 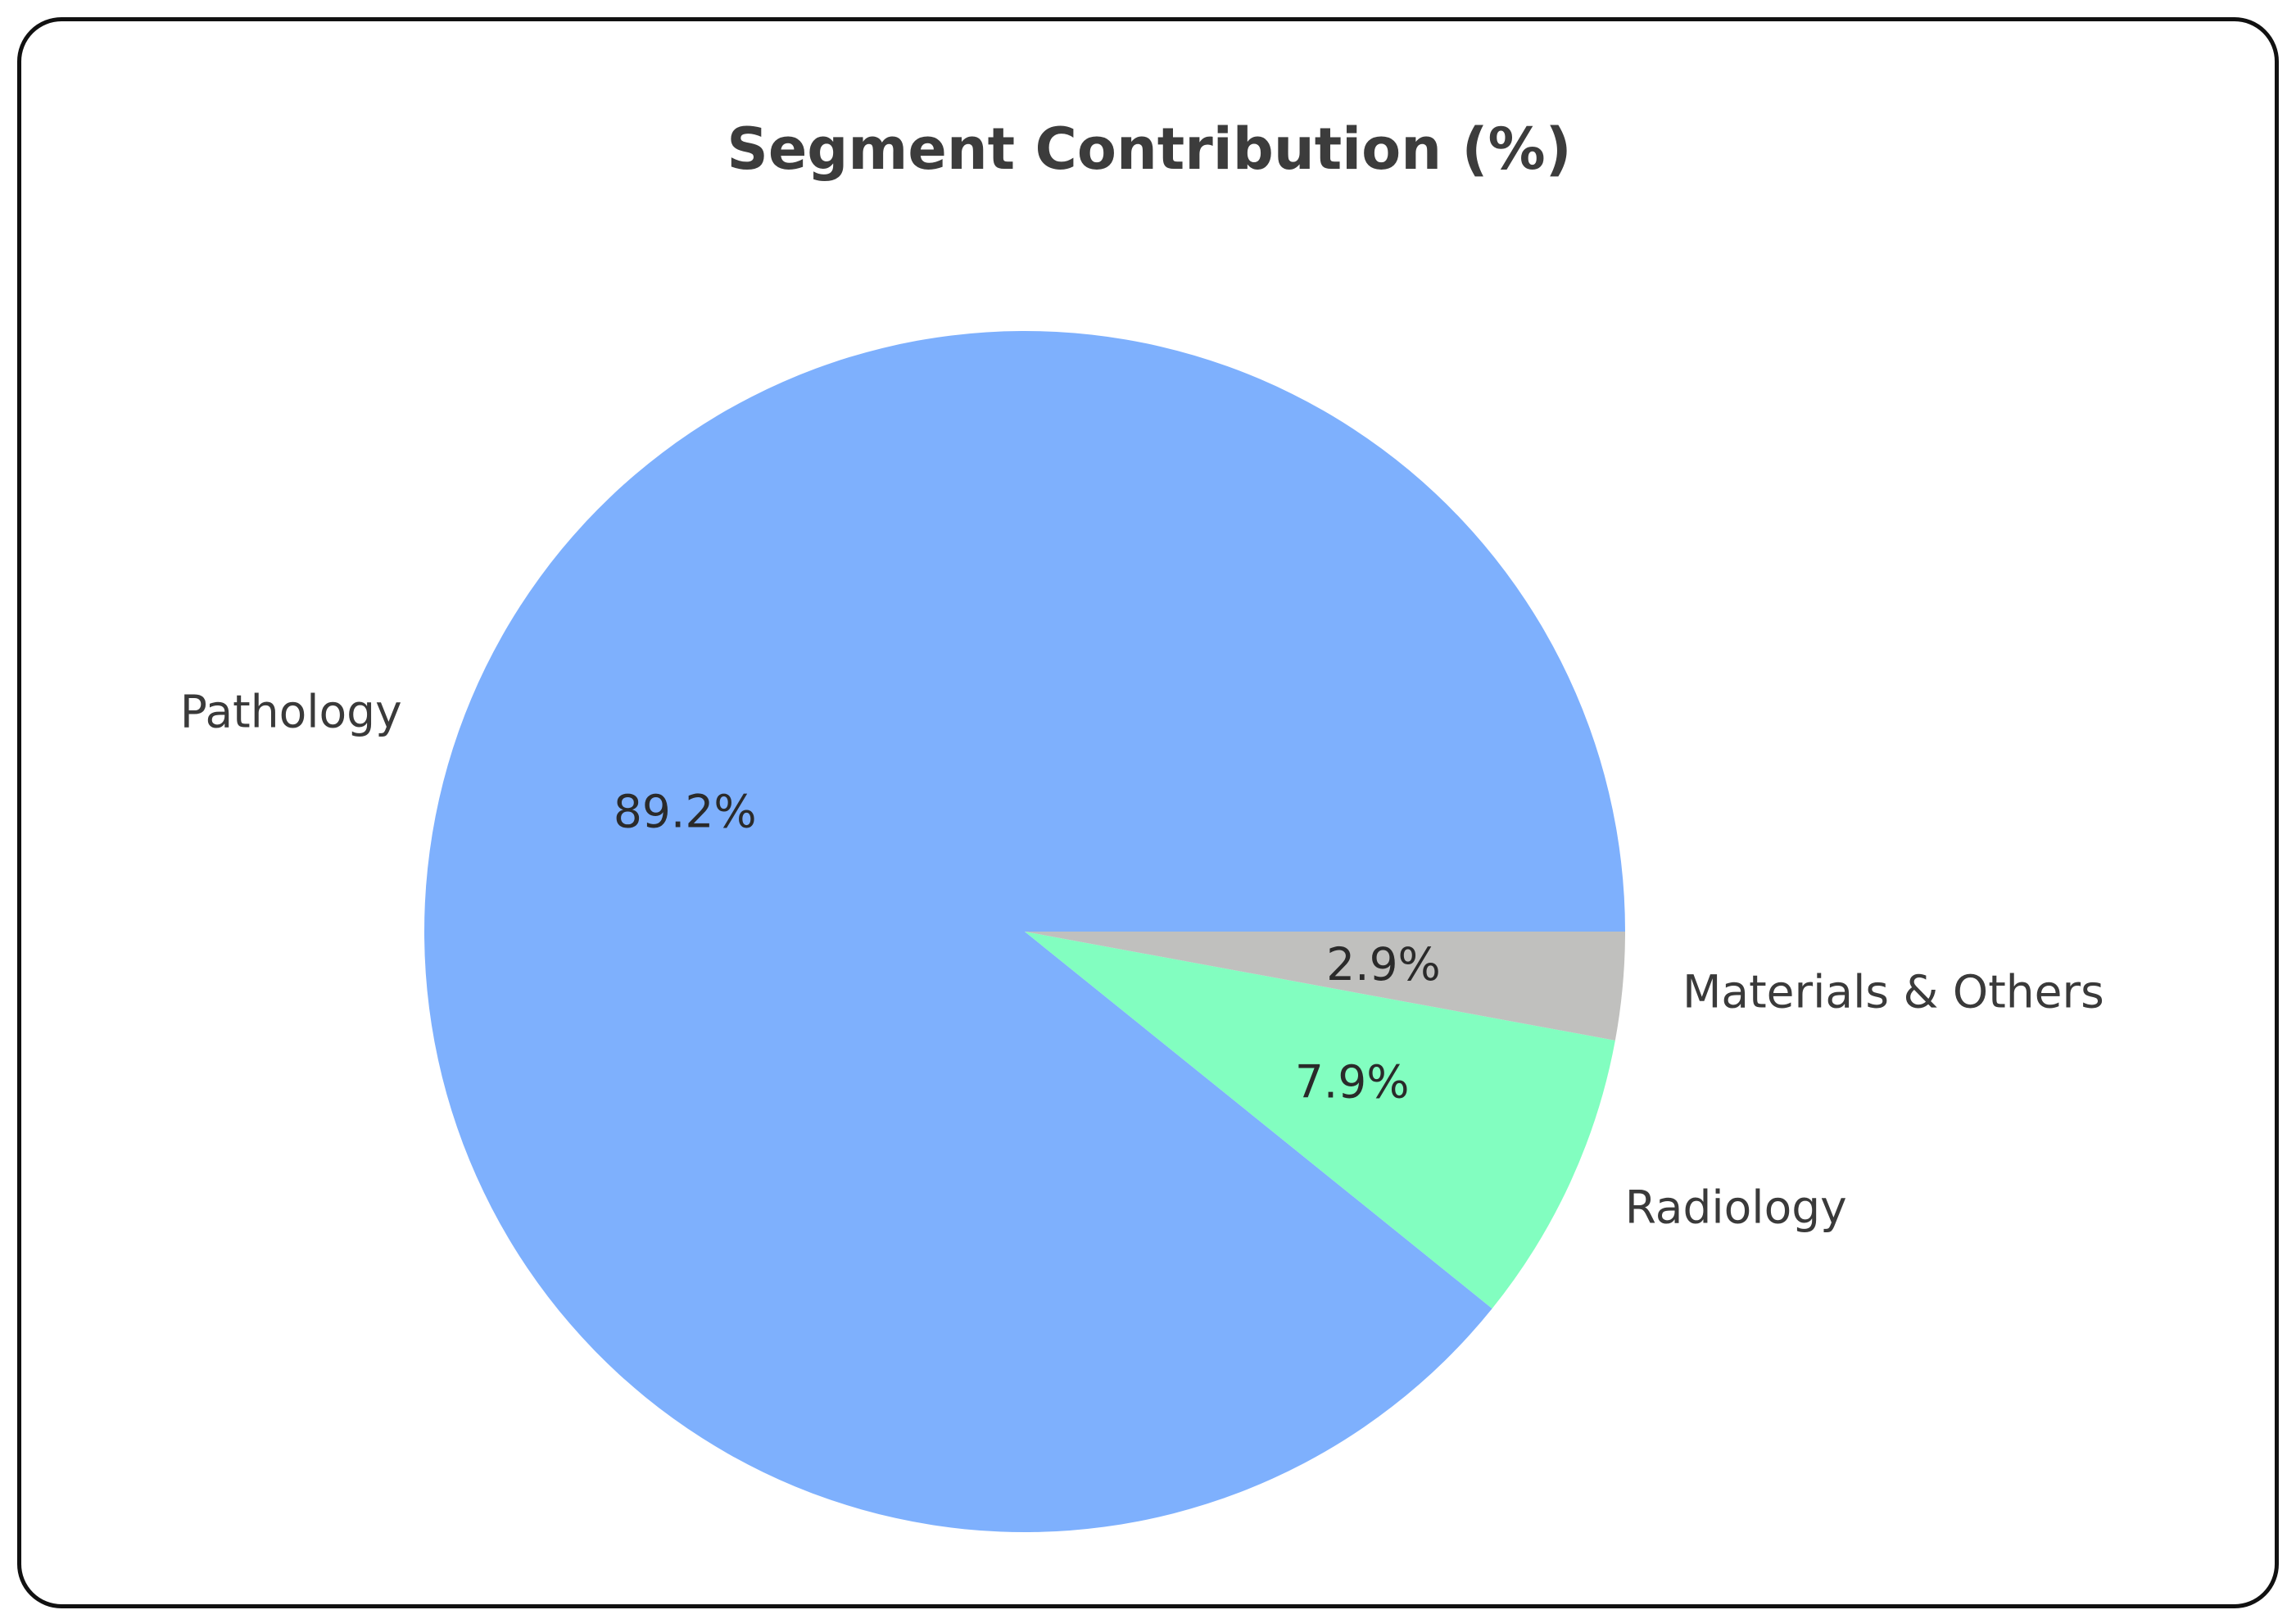 What do you see at coordinates (1736, 1207) in the screenshot?
I see `slice-label: Radiology` at bounding box center [1736, 1207].